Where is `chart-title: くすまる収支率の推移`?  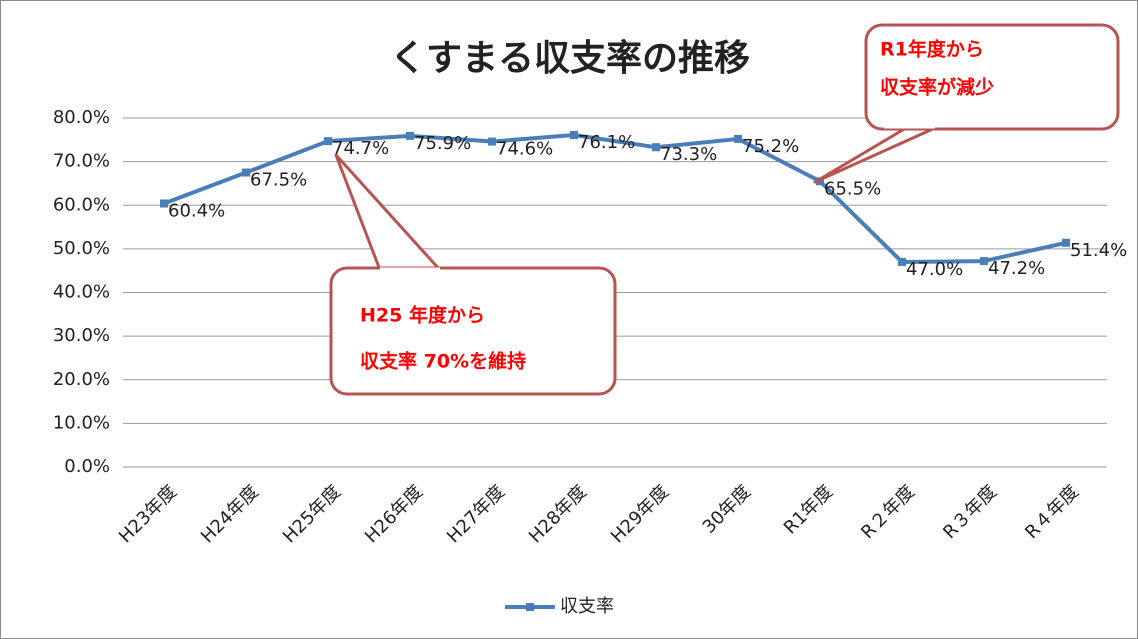 chart-title: くすまる収支率の推移 is located at coordinates (570, 58).